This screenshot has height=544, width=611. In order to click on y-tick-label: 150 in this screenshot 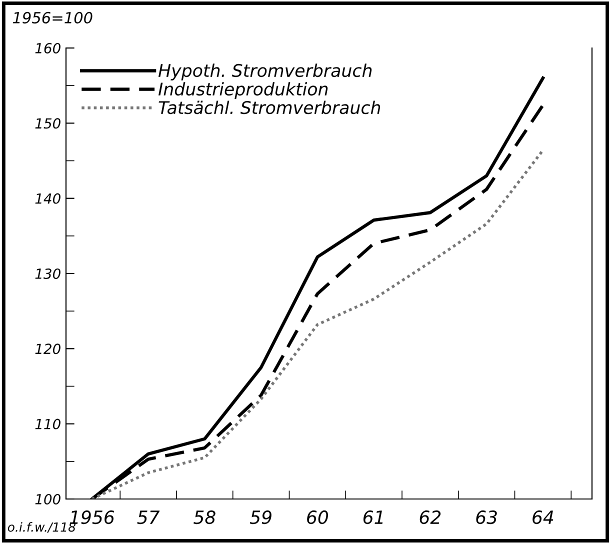, I will do `click(47, 123)`.